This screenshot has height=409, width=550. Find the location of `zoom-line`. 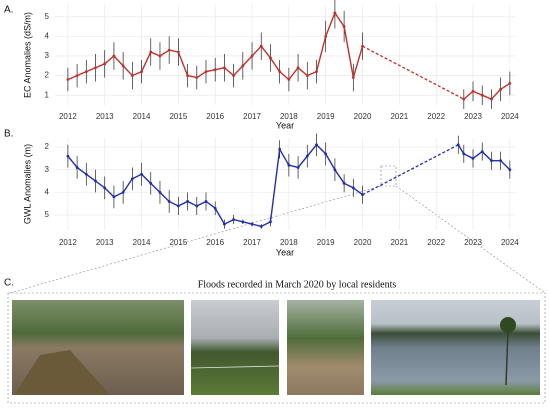

zoom-line is located at coordinates (470, 239).